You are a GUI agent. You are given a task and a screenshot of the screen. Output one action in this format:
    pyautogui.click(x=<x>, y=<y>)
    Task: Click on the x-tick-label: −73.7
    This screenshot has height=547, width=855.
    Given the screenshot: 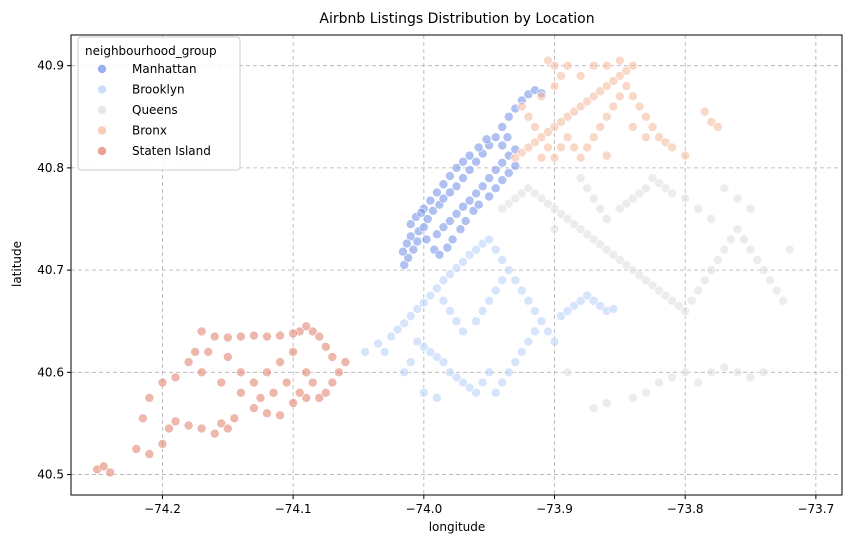 What is the action you would take?
    pyautogui.click(x=815, y=509)
    